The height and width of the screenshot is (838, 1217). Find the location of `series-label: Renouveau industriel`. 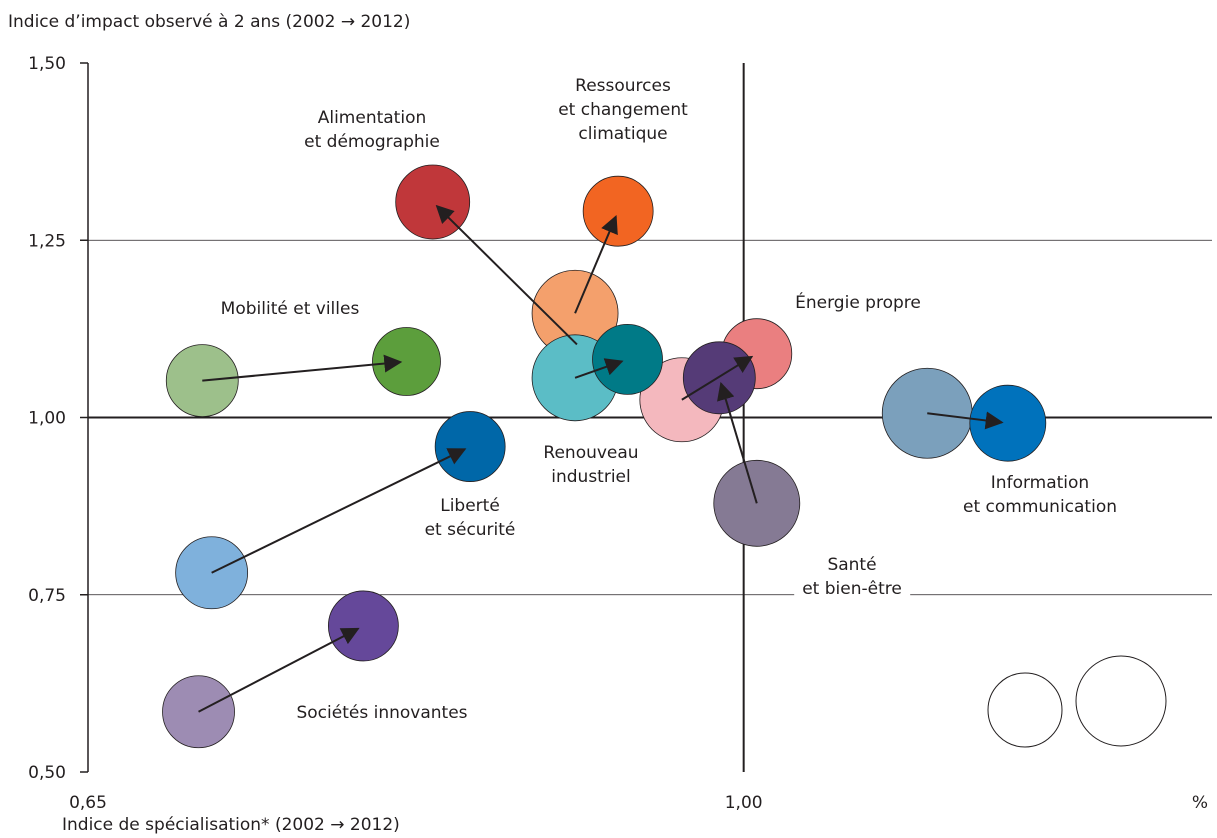

series-label: Renouveau industriel is located at coordinates (591, 465).